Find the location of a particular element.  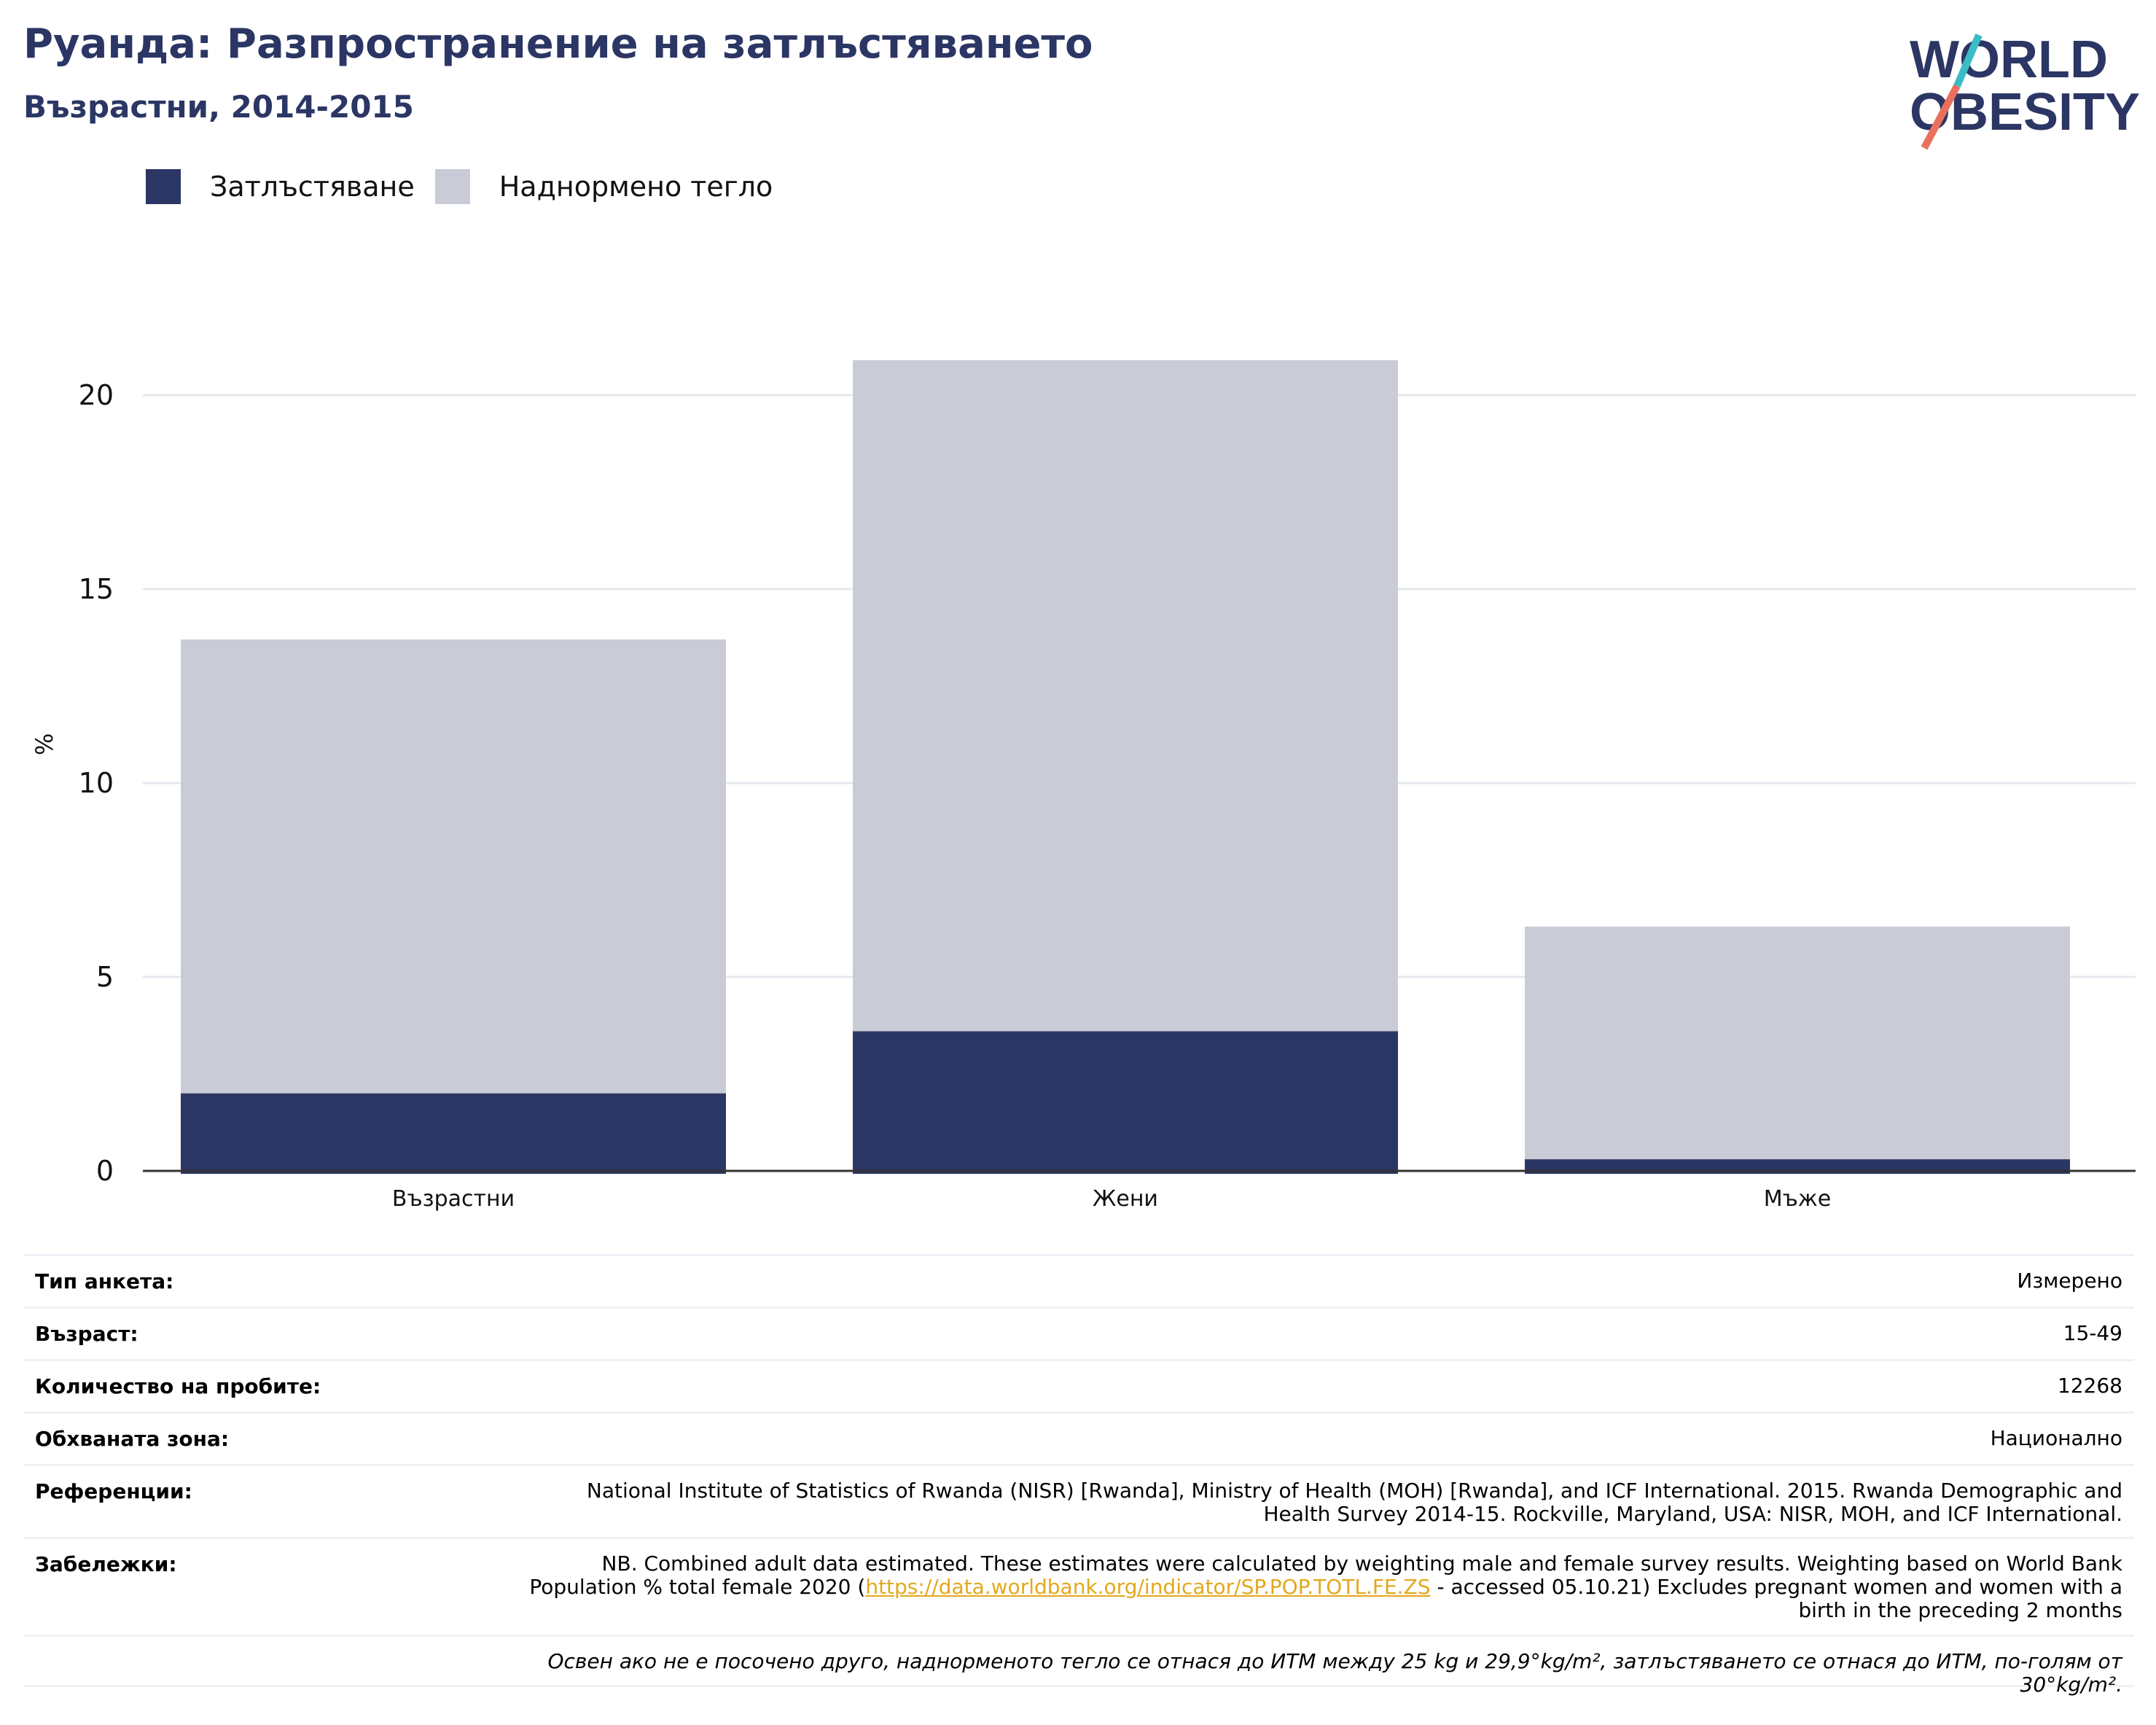

legend-label-obesity: Затлъстяване is located at coordinates (313, 187).